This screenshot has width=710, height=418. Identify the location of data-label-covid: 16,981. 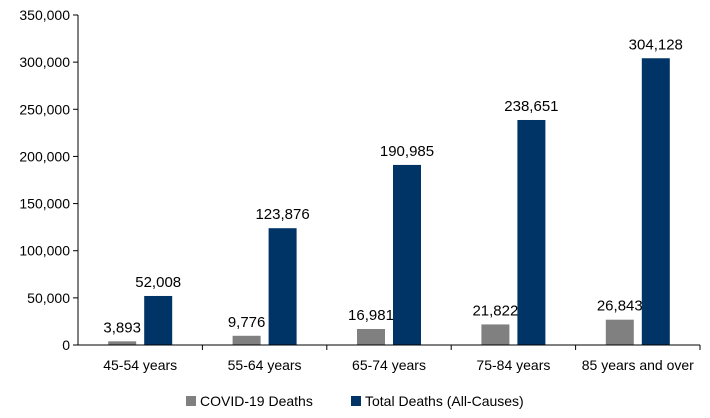
(371, 315).